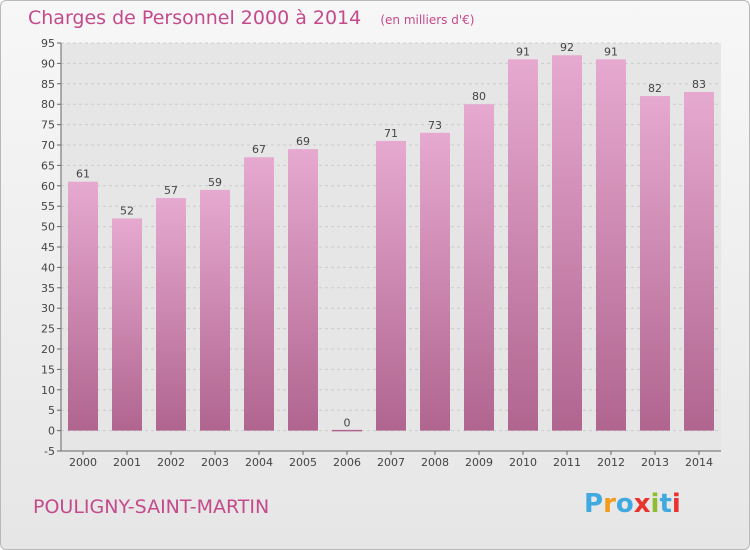 This screenshot has height=550, width=750. I want to click on data-label: 52, so click(127, 210).